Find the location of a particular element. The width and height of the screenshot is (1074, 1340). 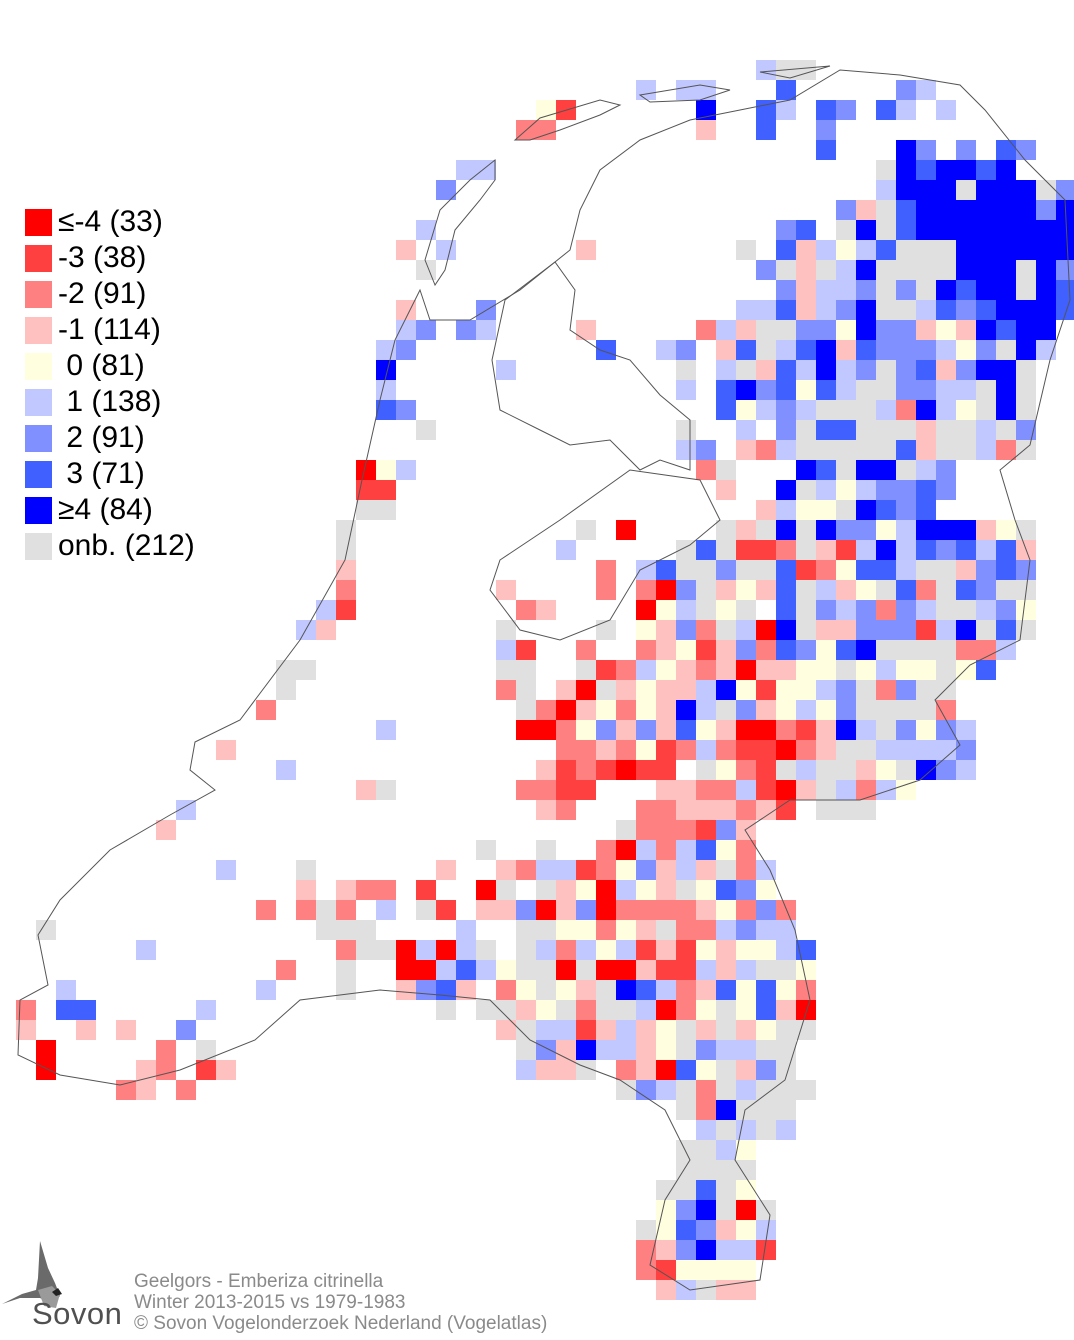

legend-swatch is located at coordinates (38, 510).